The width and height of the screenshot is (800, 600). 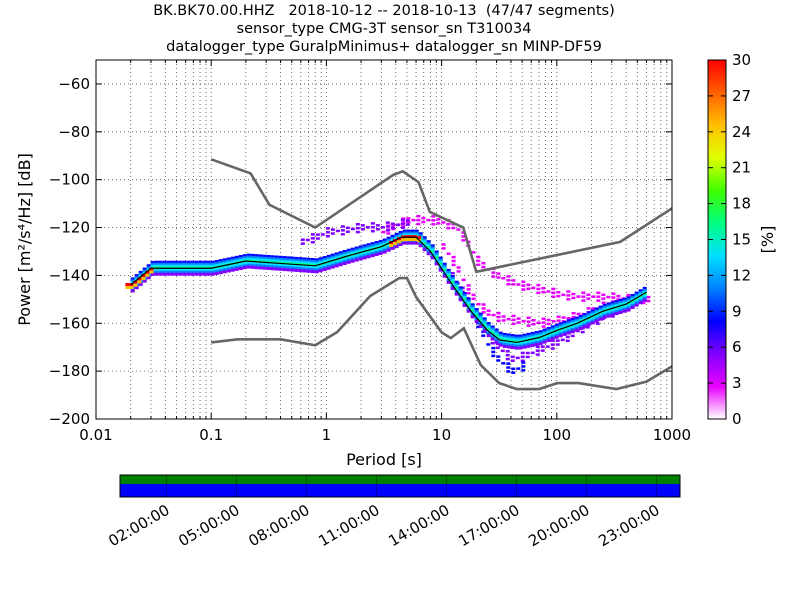 I want to click on colorbar-tick-label: 21, so click(x=741, y=168).